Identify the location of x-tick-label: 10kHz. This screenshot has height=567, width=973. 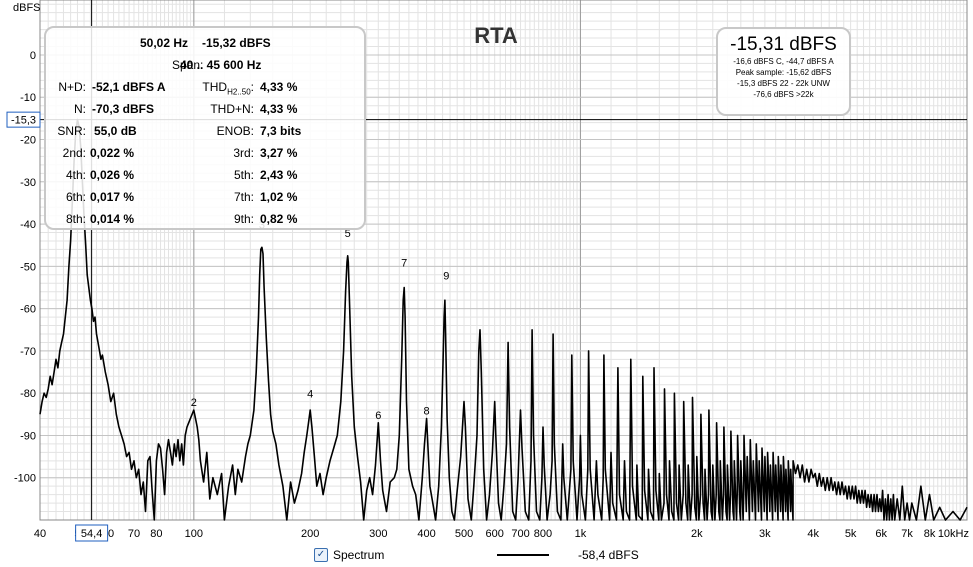
(953, 534).